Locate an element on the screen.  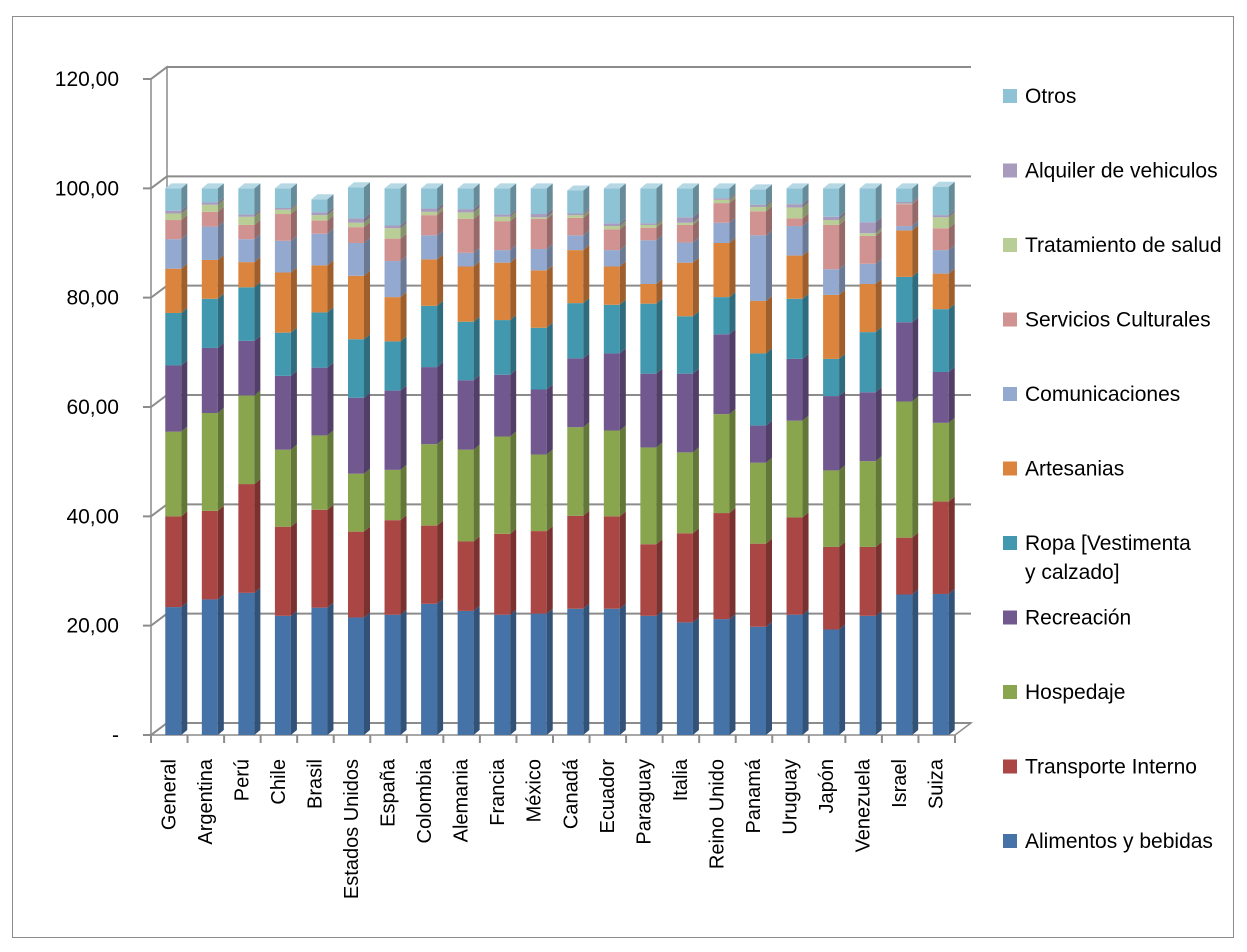
legend-item: Ropa [Vestimenta y calzado] is located at coordinates (1097, 558).